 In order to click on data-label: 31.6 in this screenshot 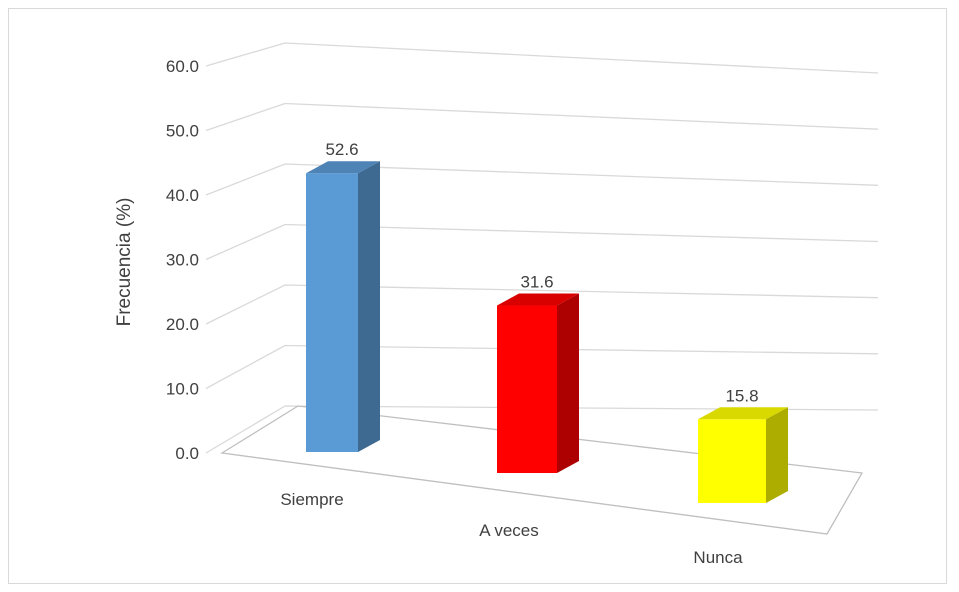, I will do `click(536, 282)`.